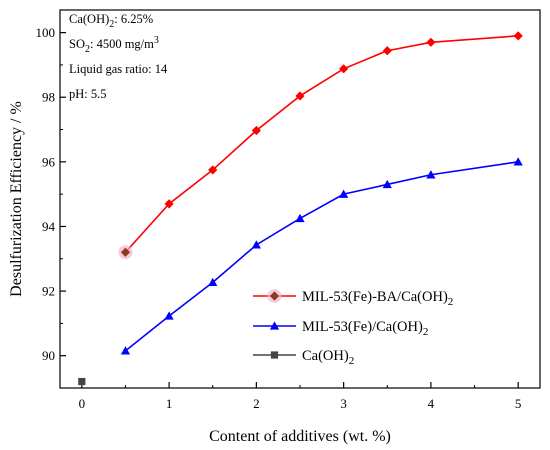 The image size is (550, 450). I want to click on legend-label-text: Ca(OH), so click(325, 356).